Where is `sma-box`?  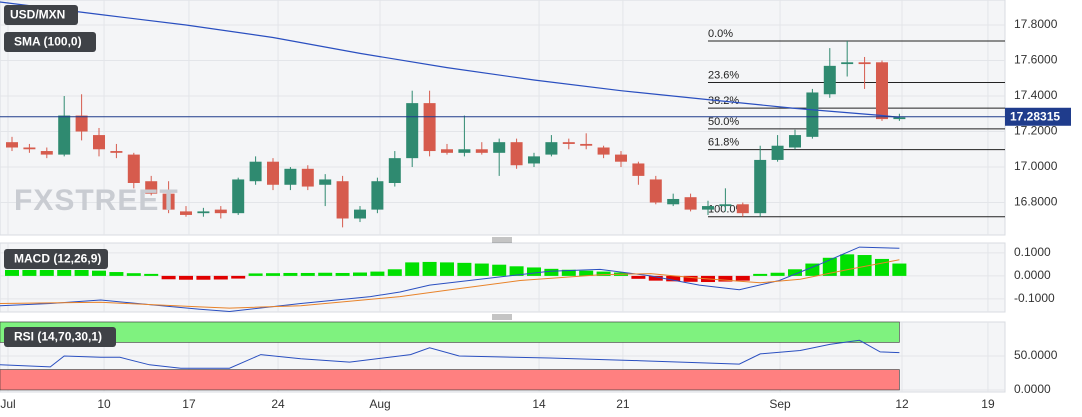 sma-box is located at coordinates (50, 42).